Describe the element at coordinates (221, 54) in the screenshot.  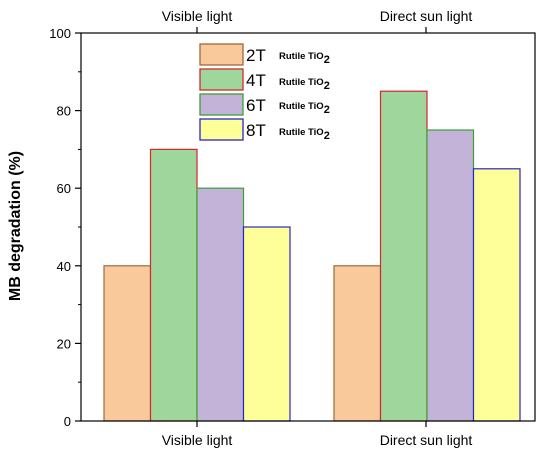
I see `legend-swatch-2T` at that location.